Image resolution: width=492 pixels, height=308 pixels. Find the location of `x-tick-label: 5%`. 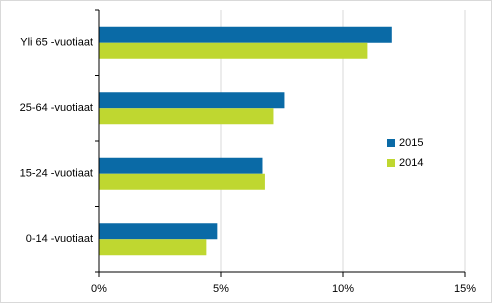

x-tick-label: 5% is located at coordinates (221, 289).